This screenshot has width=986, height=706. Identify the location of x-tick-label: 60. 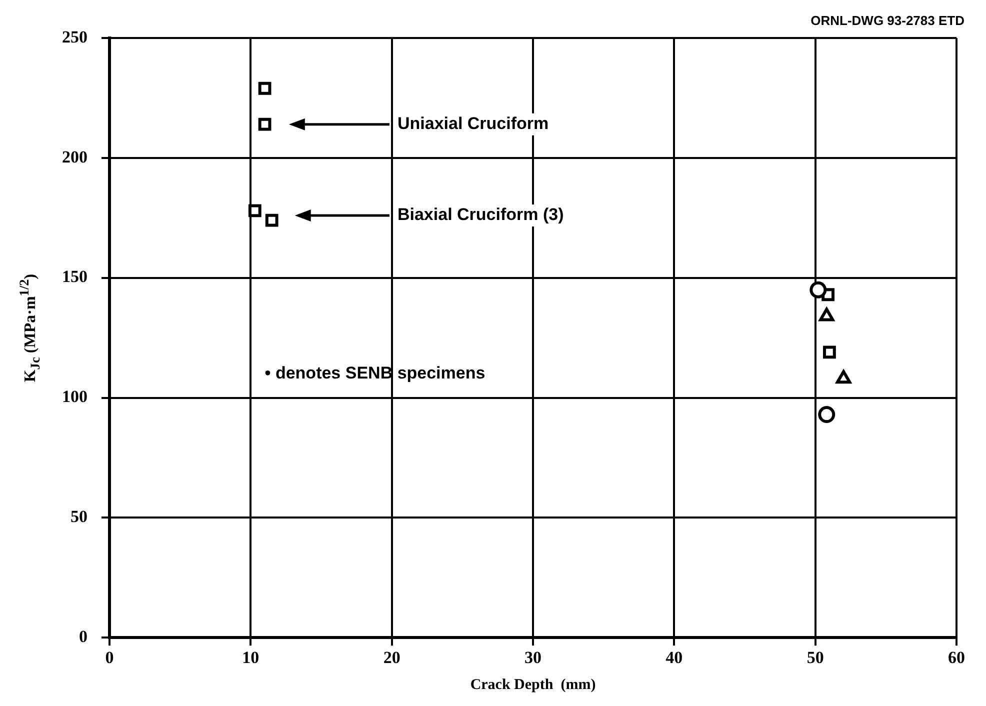
(956, 658).